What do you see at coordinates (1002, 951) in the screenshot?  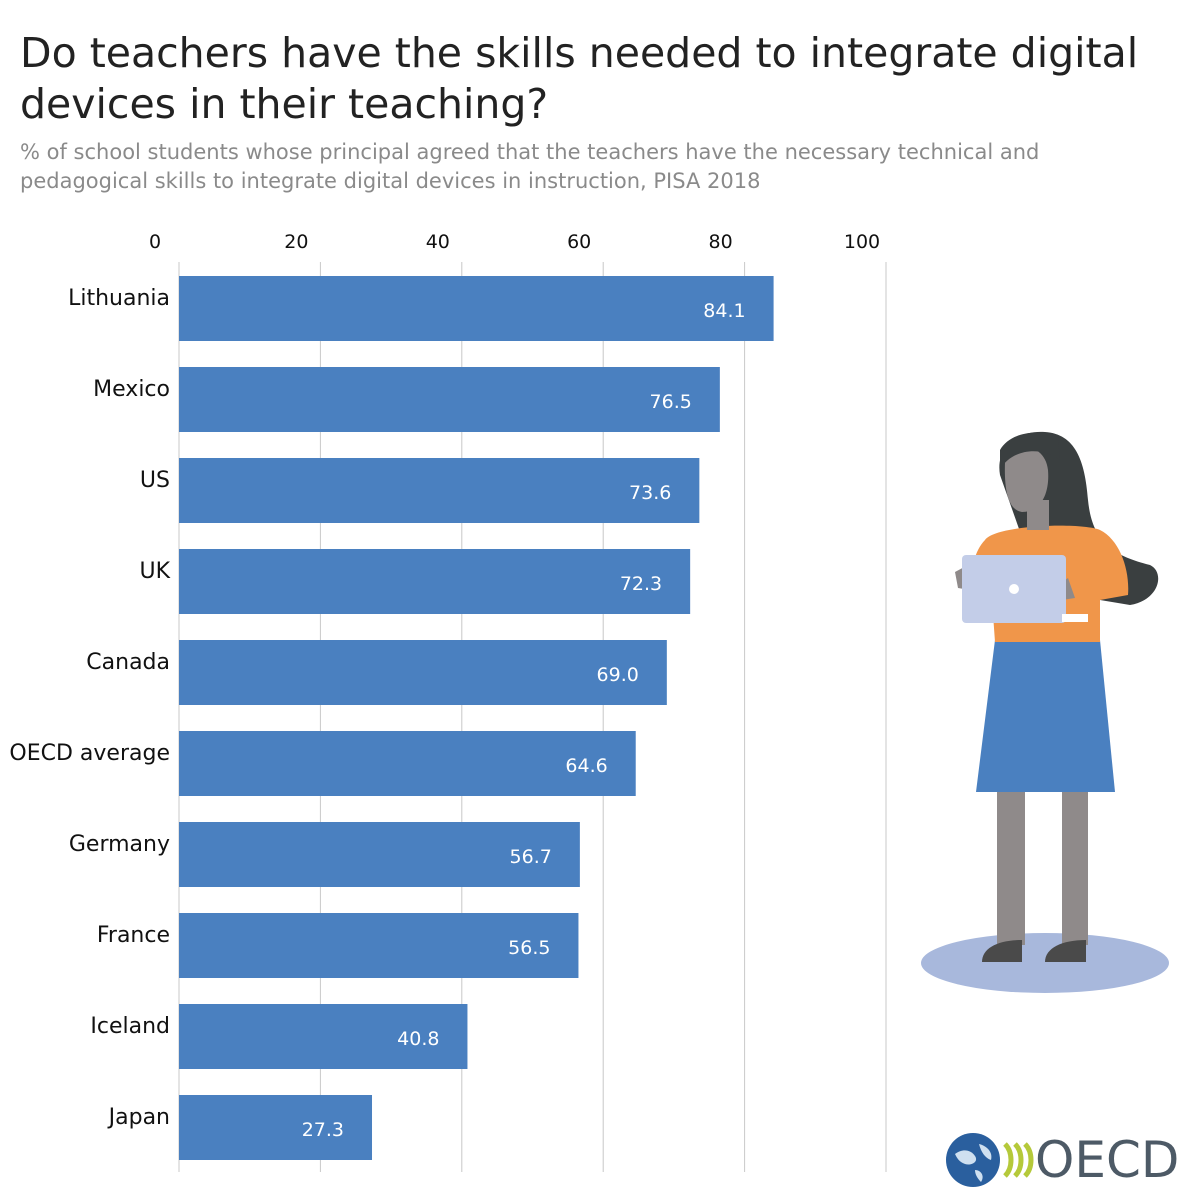 I see `left-shoe` at bounding box center [1002, 951].